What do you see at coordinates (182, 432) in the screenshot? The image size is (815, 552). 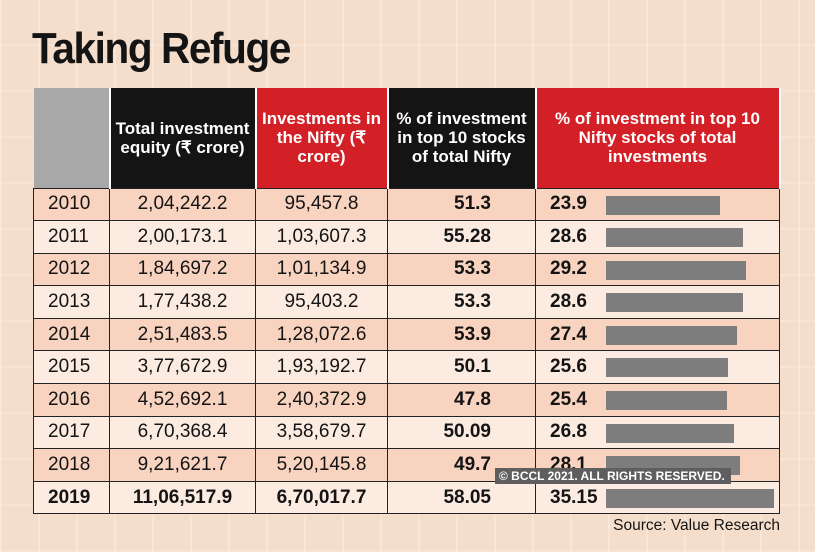 I see `cell-total-investment: 6,70,368.4` at bounding box center [182, 432].